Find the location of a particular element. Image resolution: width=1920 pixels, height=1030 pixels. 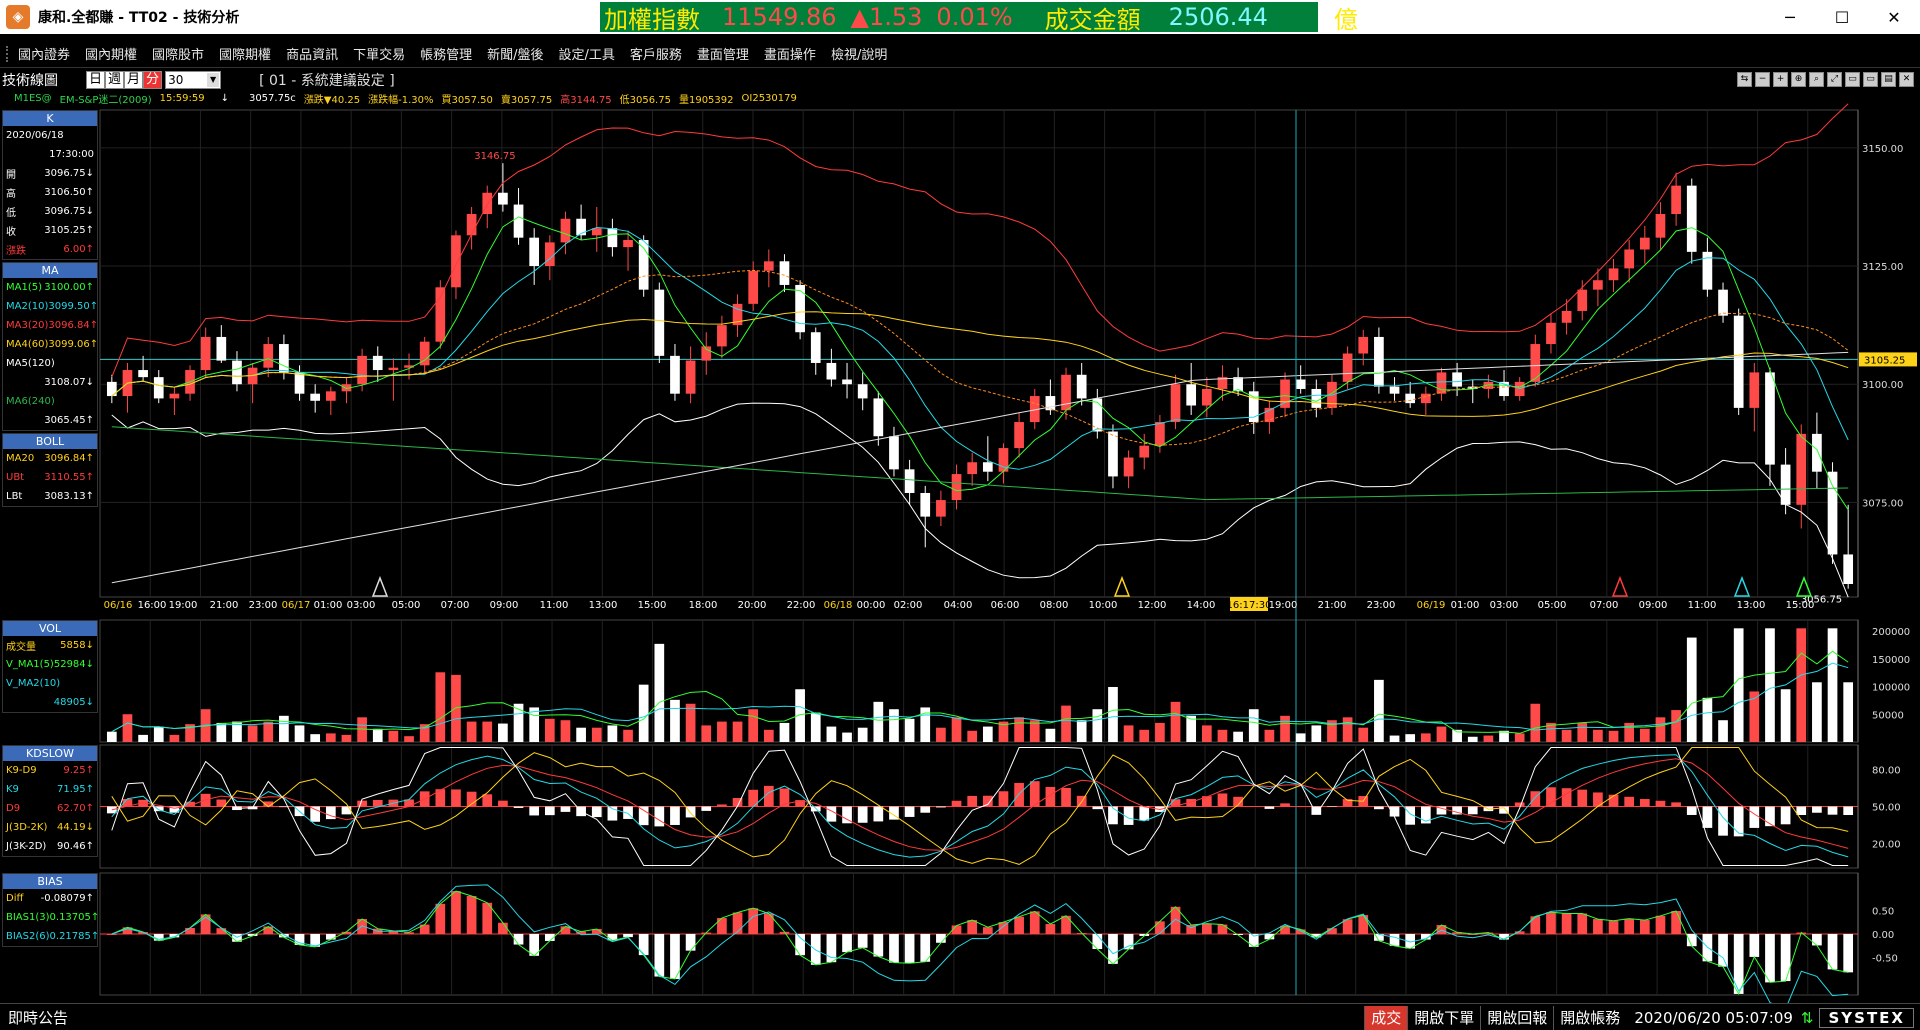

search-icon: ⌕ is located at coordinates (1816, 79).